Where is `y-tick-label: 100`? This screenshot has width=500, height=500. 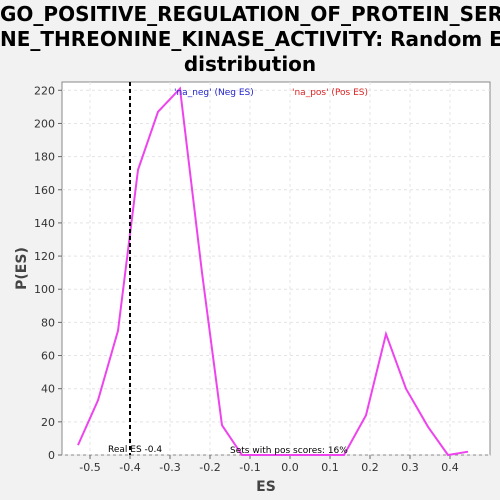
y-tick-label: 100 is located at coordinates (44, 289).